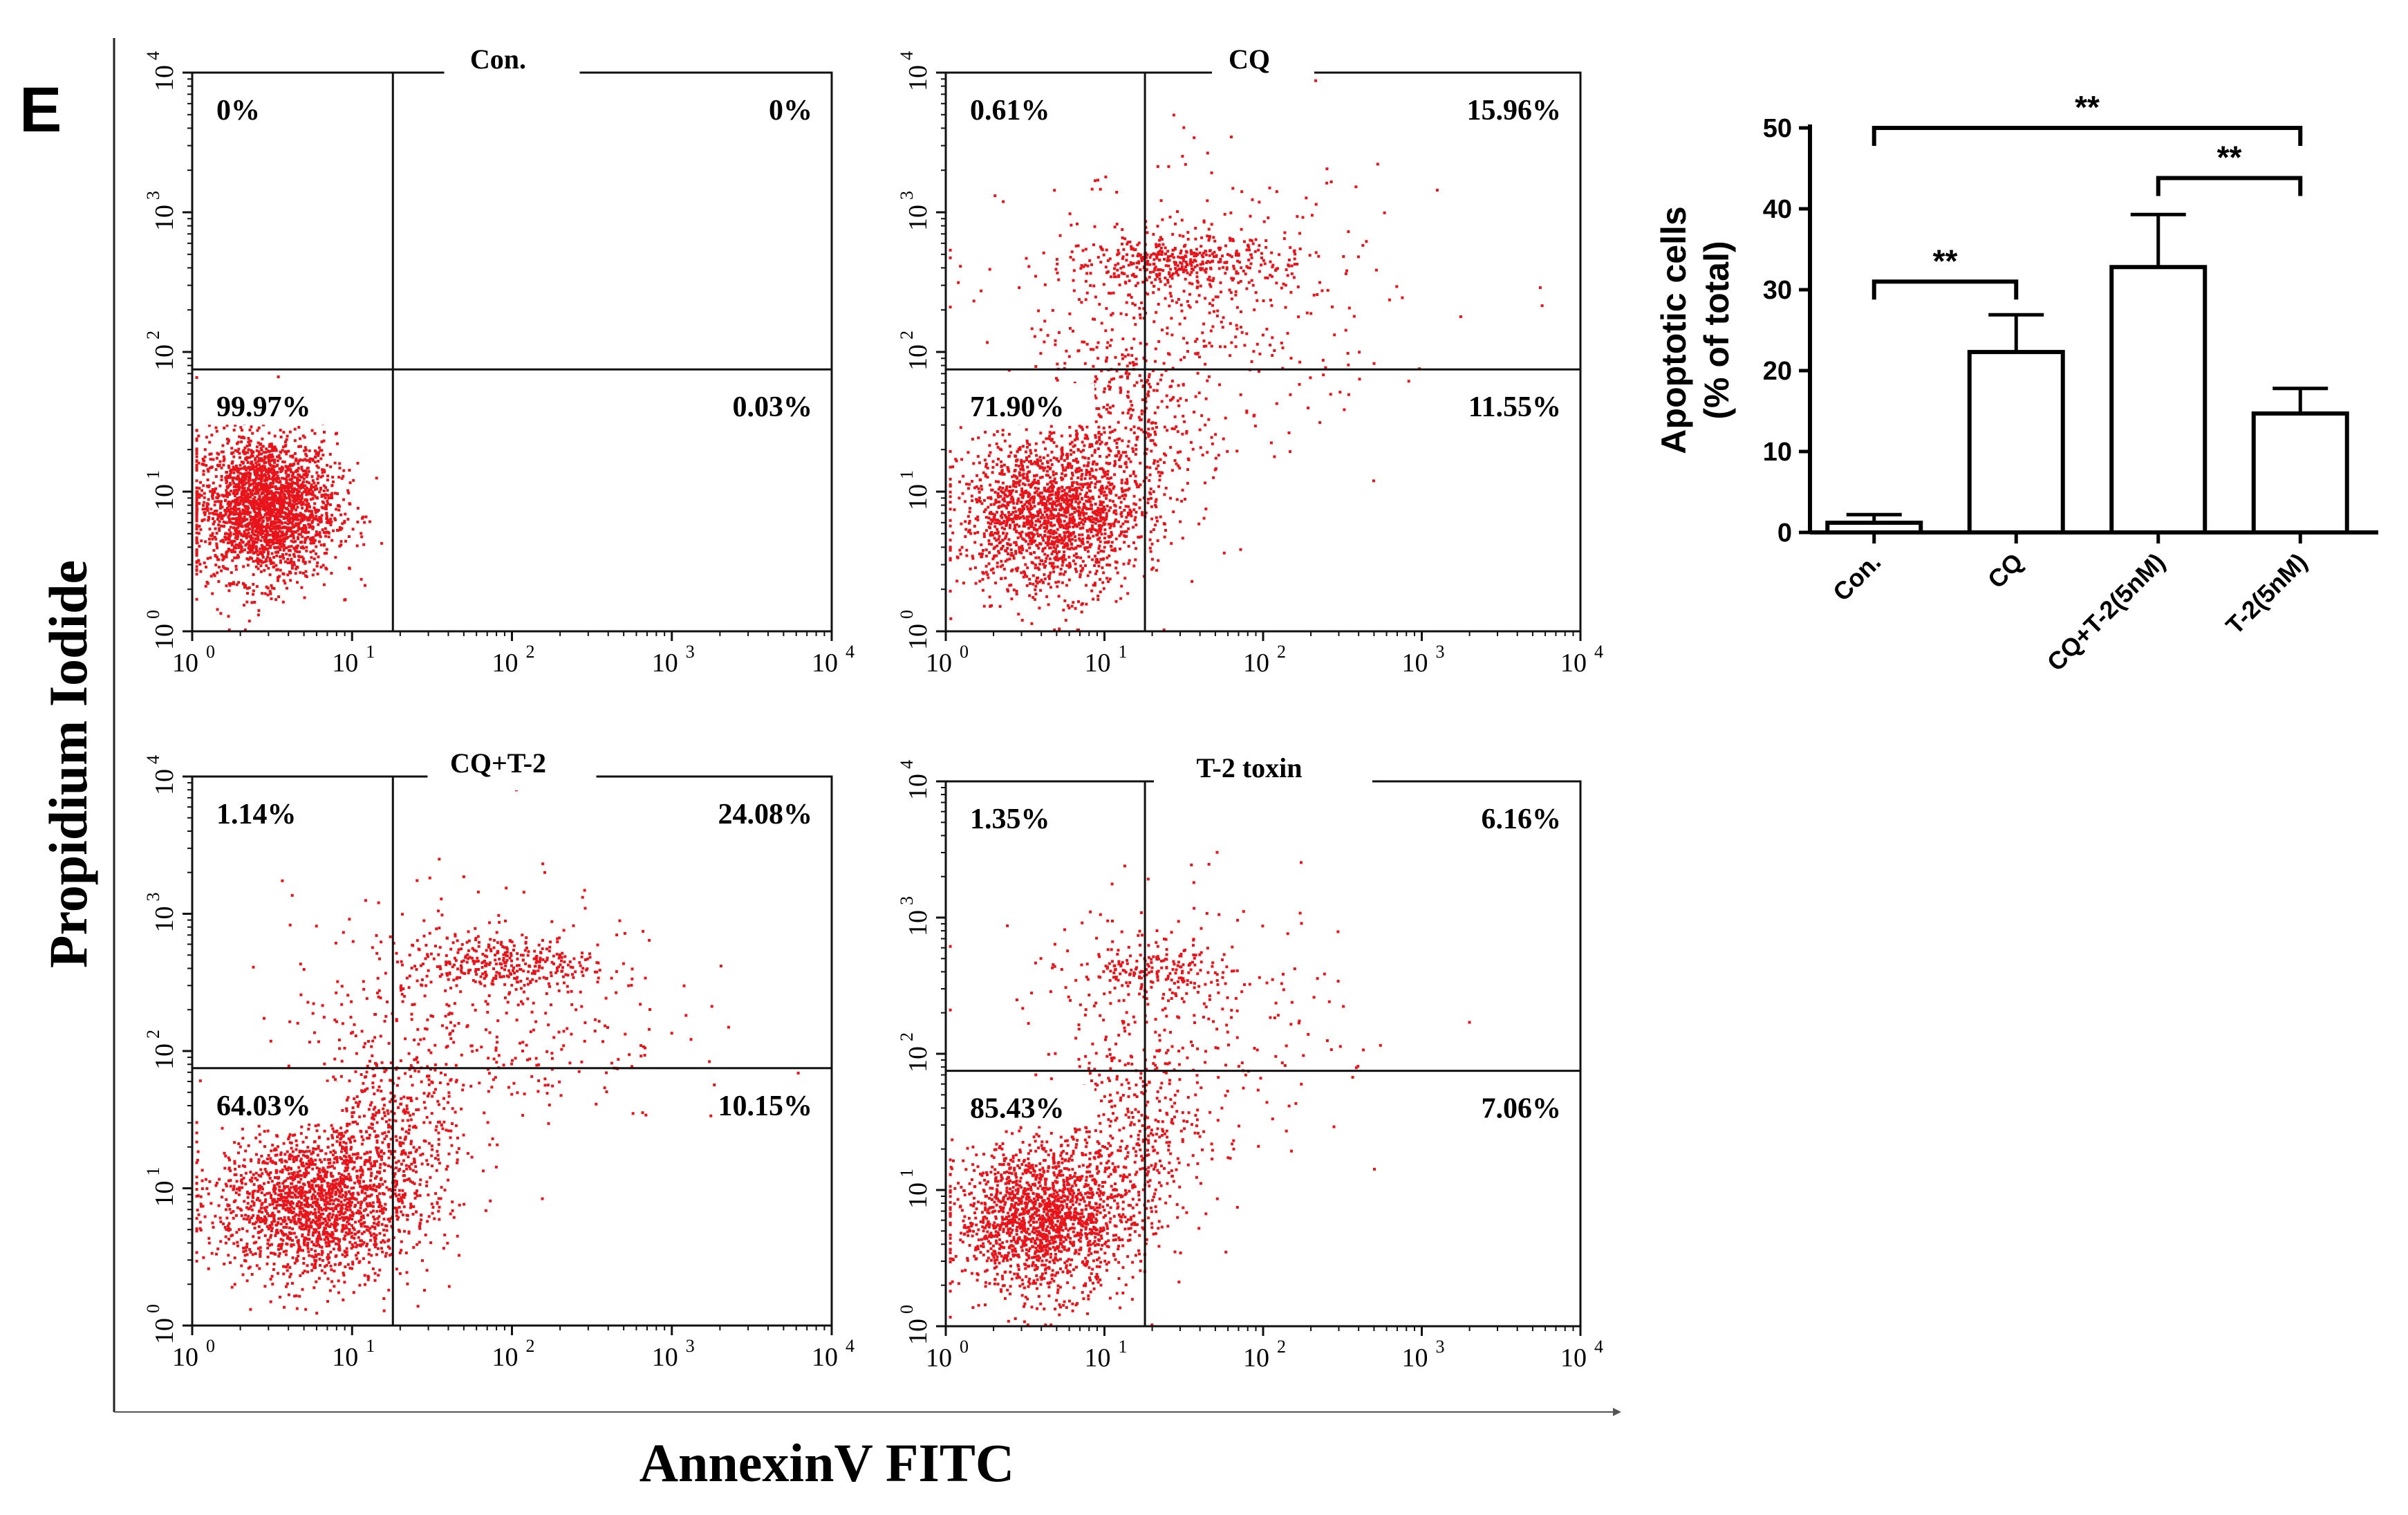  What do you see at coordinates (153, 55) in the screenshot?
I see `y-tick-exponent: 4` at bounding box center [153, 55].